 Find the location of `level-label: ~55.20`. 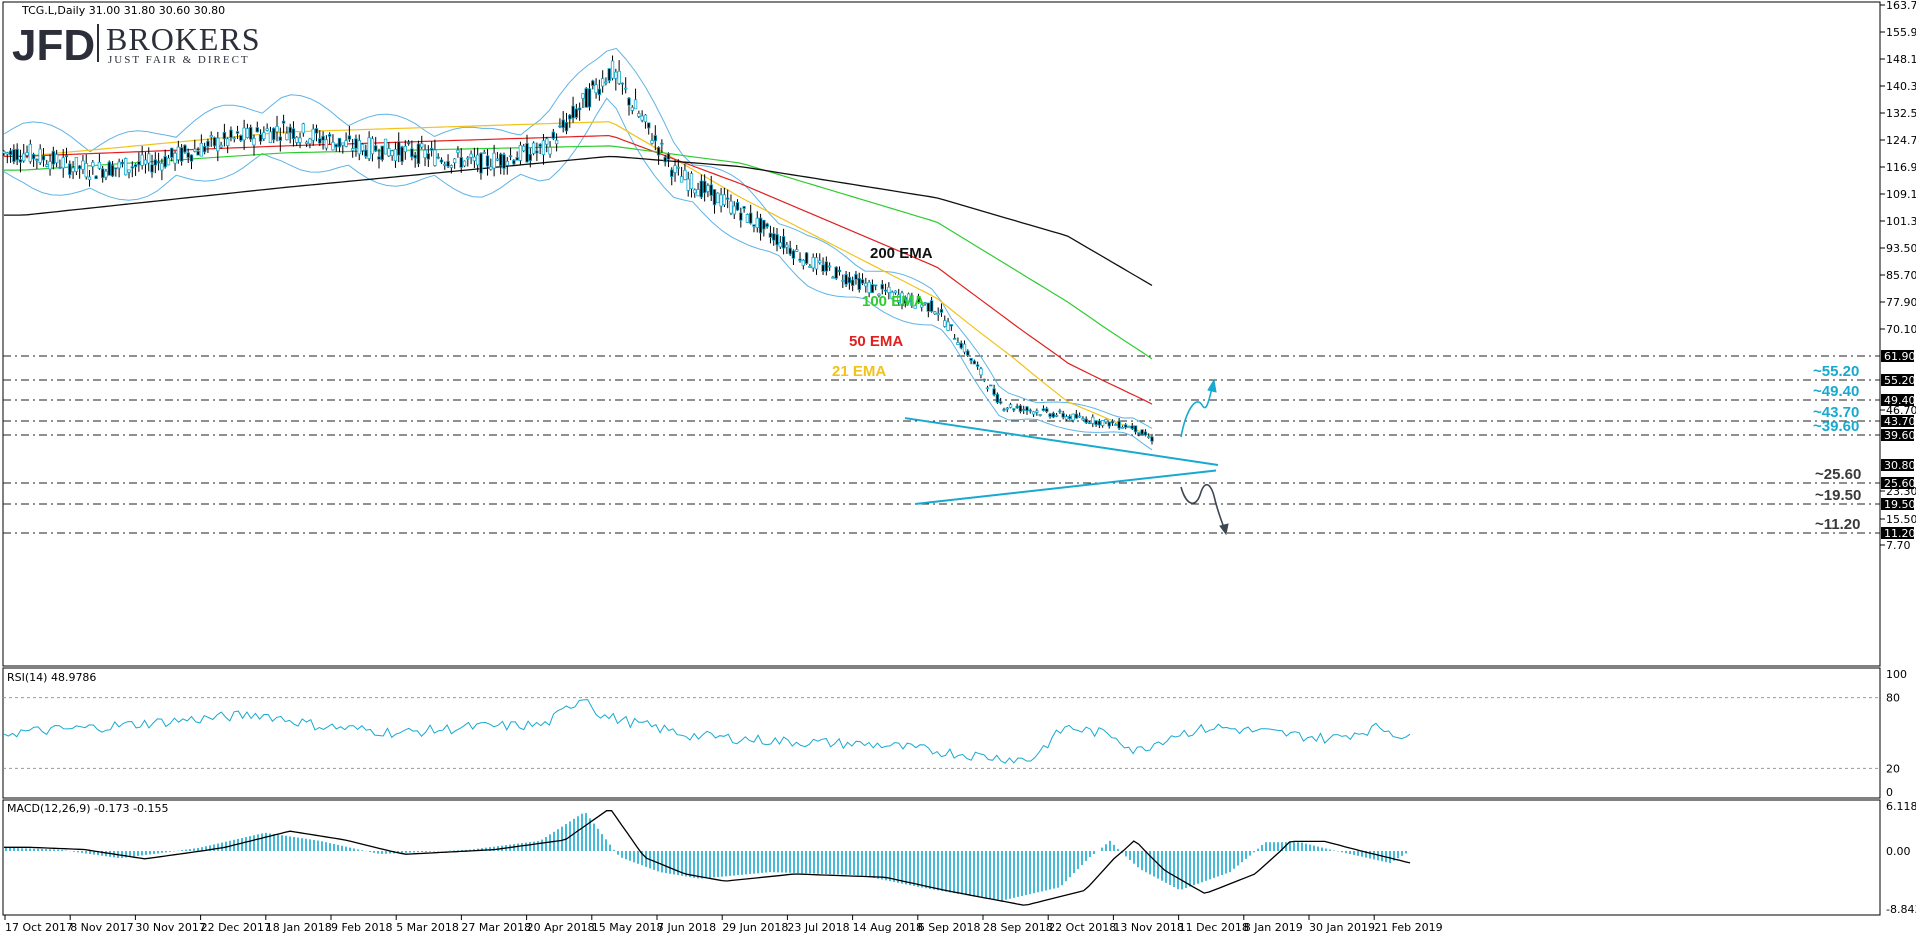

level-label: ~55.20 is located at coordinates (1836, 371).